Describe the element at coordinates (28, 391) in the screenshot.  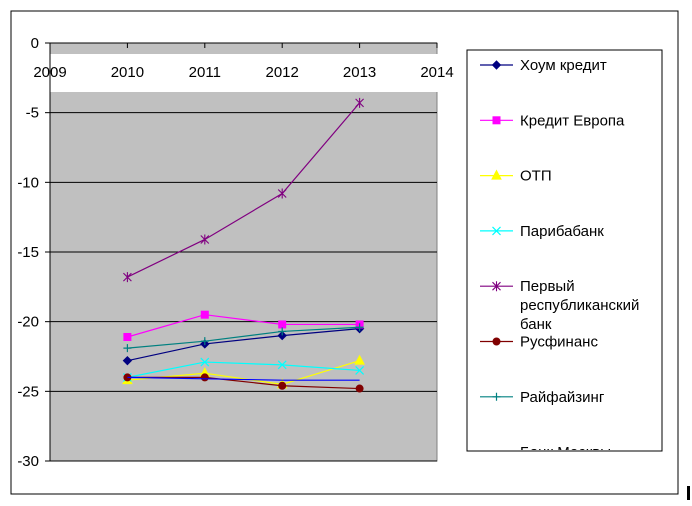
I see `y-tick-label: -25` at that location.